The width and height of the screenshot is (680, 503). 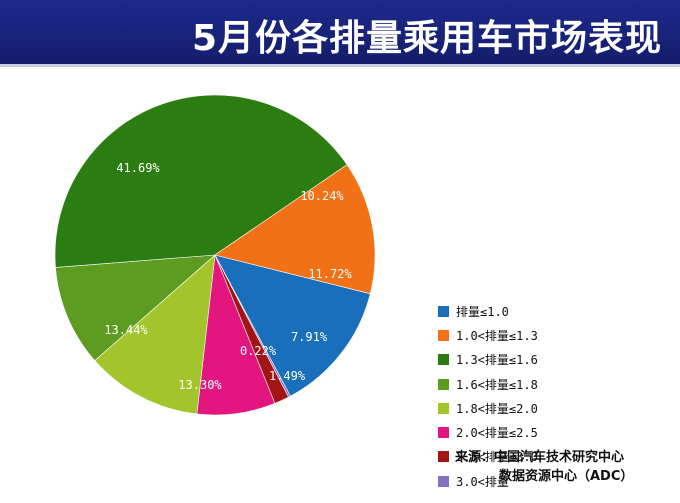 I want to click on legend-item-3: 1.6<排量≤1.8, so click(x=488, y=384).